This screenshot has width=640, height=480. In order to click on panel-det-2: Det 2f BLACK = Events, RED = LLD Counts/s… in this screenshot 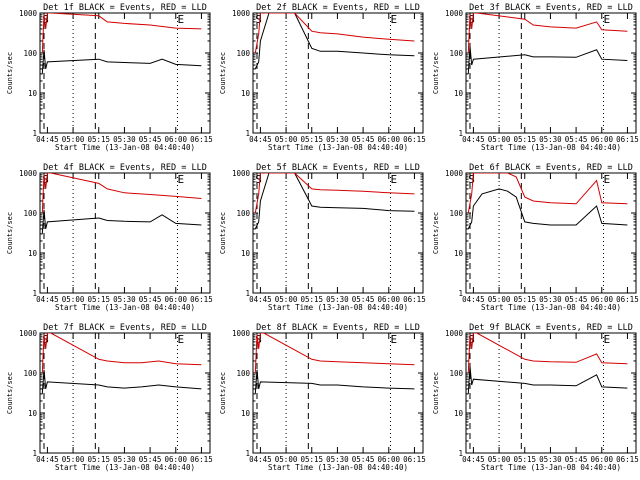, I will do `click(322, 77)`.